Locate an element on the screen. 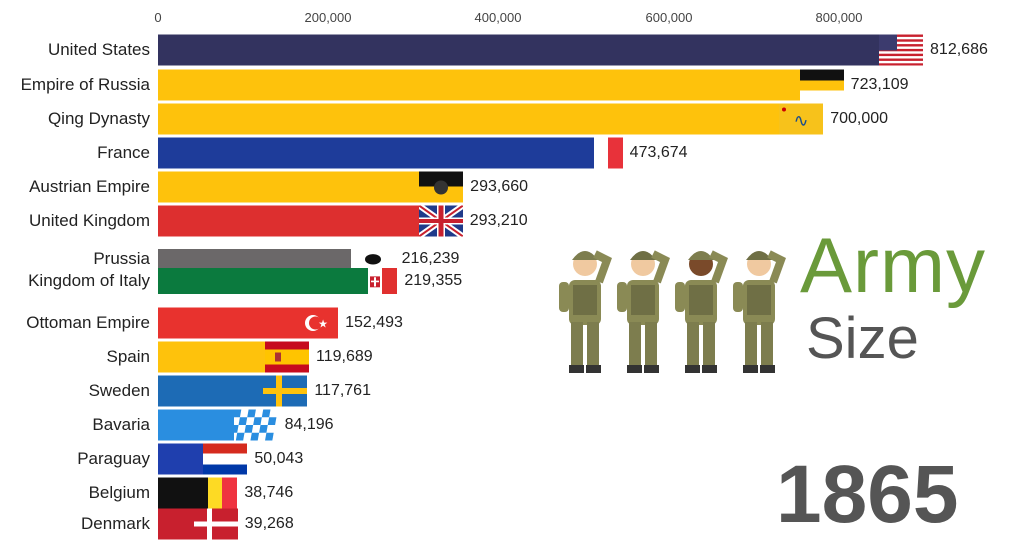 The width and height of the screenshot is (1024, 544). category-label: France is located at coordinates (123, 152).